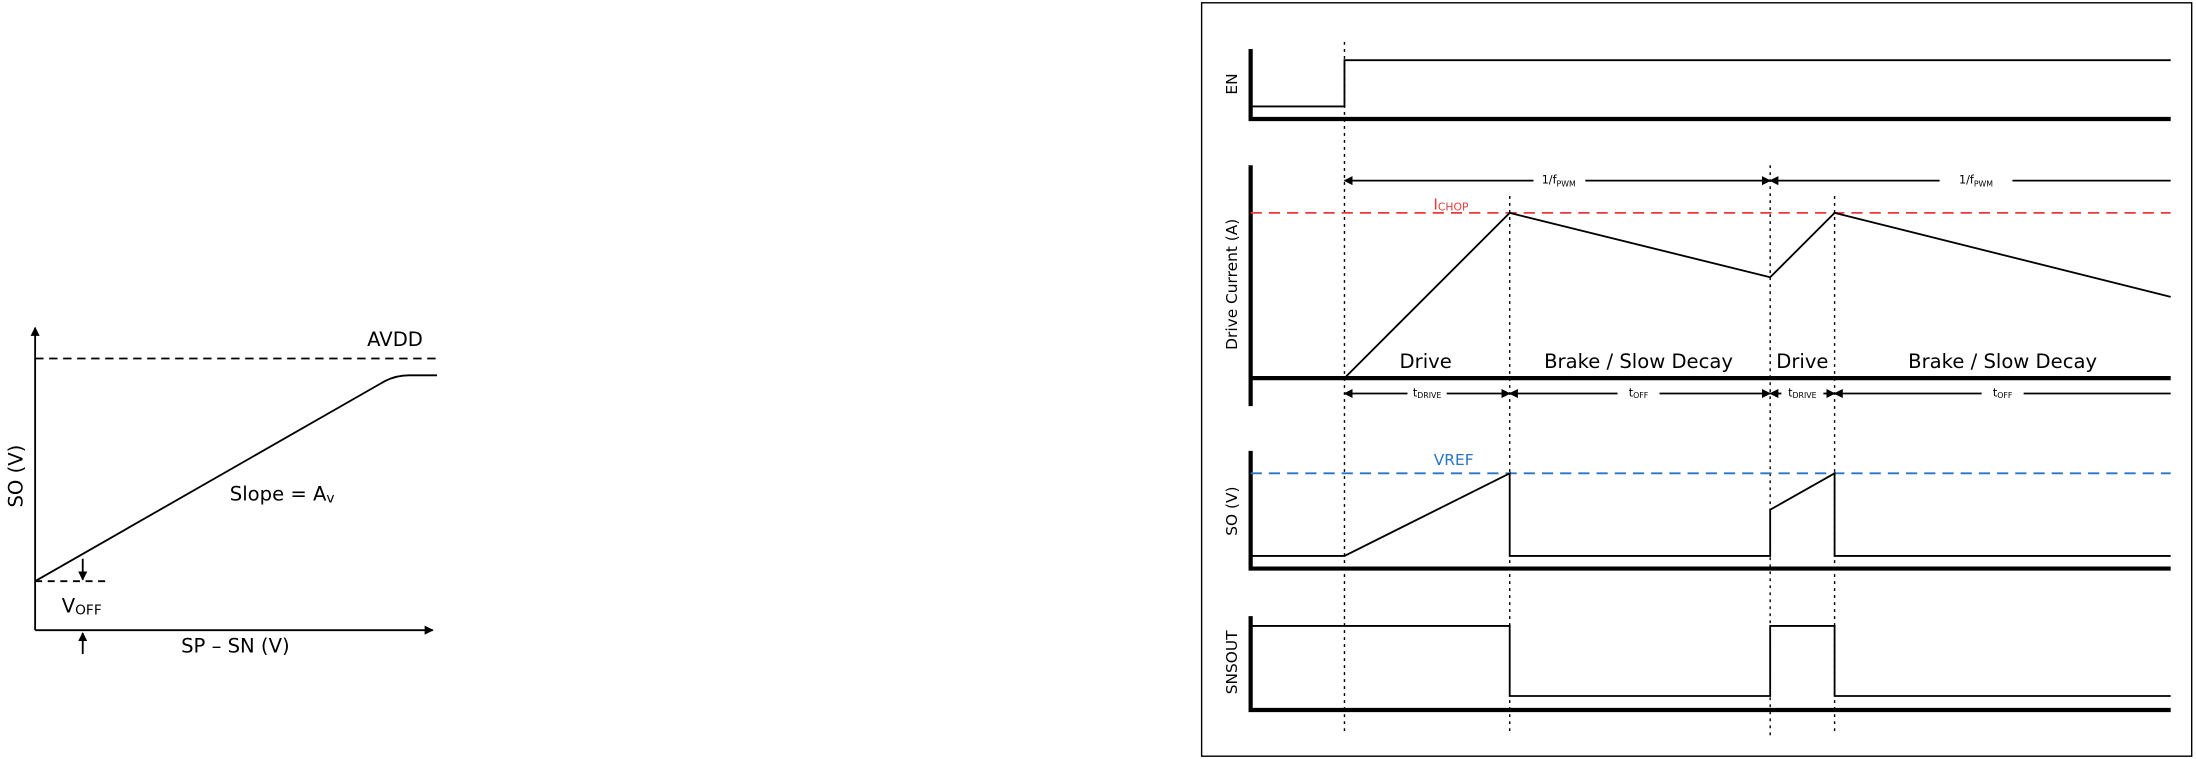 The image size is (2196, 759). I want to click on voff-label: VOFF, so click(82, 606).